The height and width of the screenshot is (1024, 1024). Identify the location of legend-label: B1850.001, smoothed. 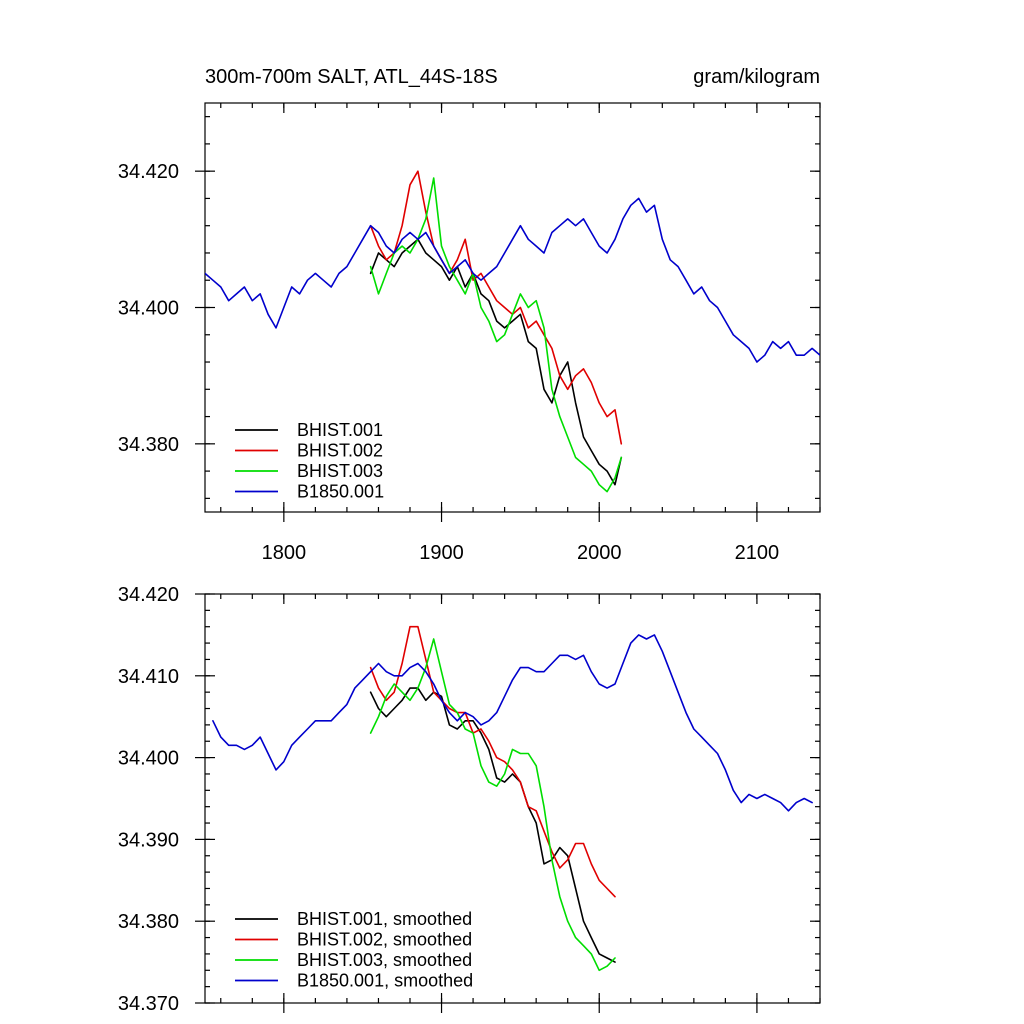
(385, 981).